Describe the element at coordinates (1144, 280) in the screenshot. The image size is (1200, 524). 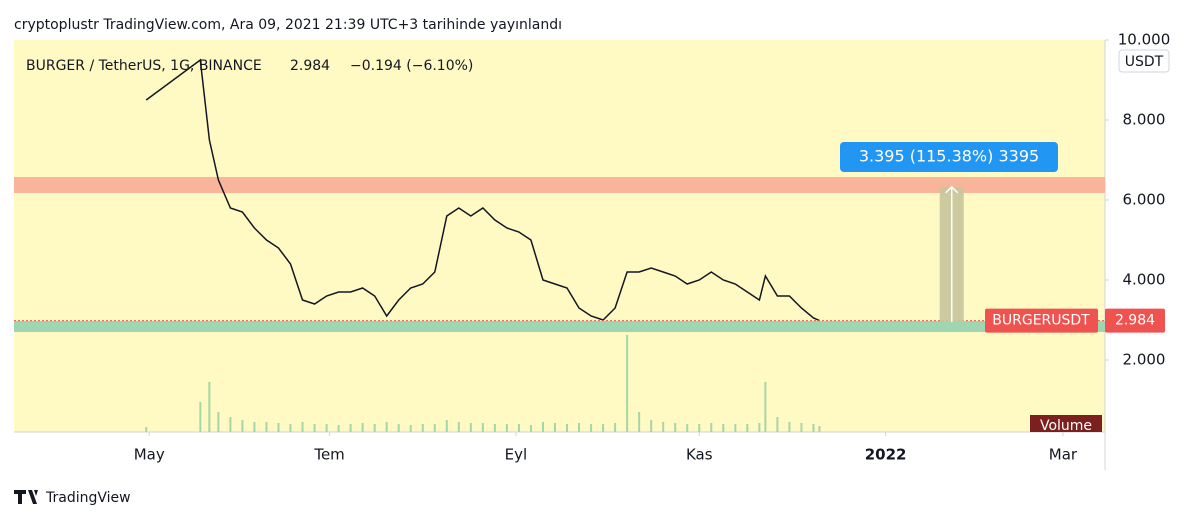
I see `y-tick-label: 4.000` at that location.